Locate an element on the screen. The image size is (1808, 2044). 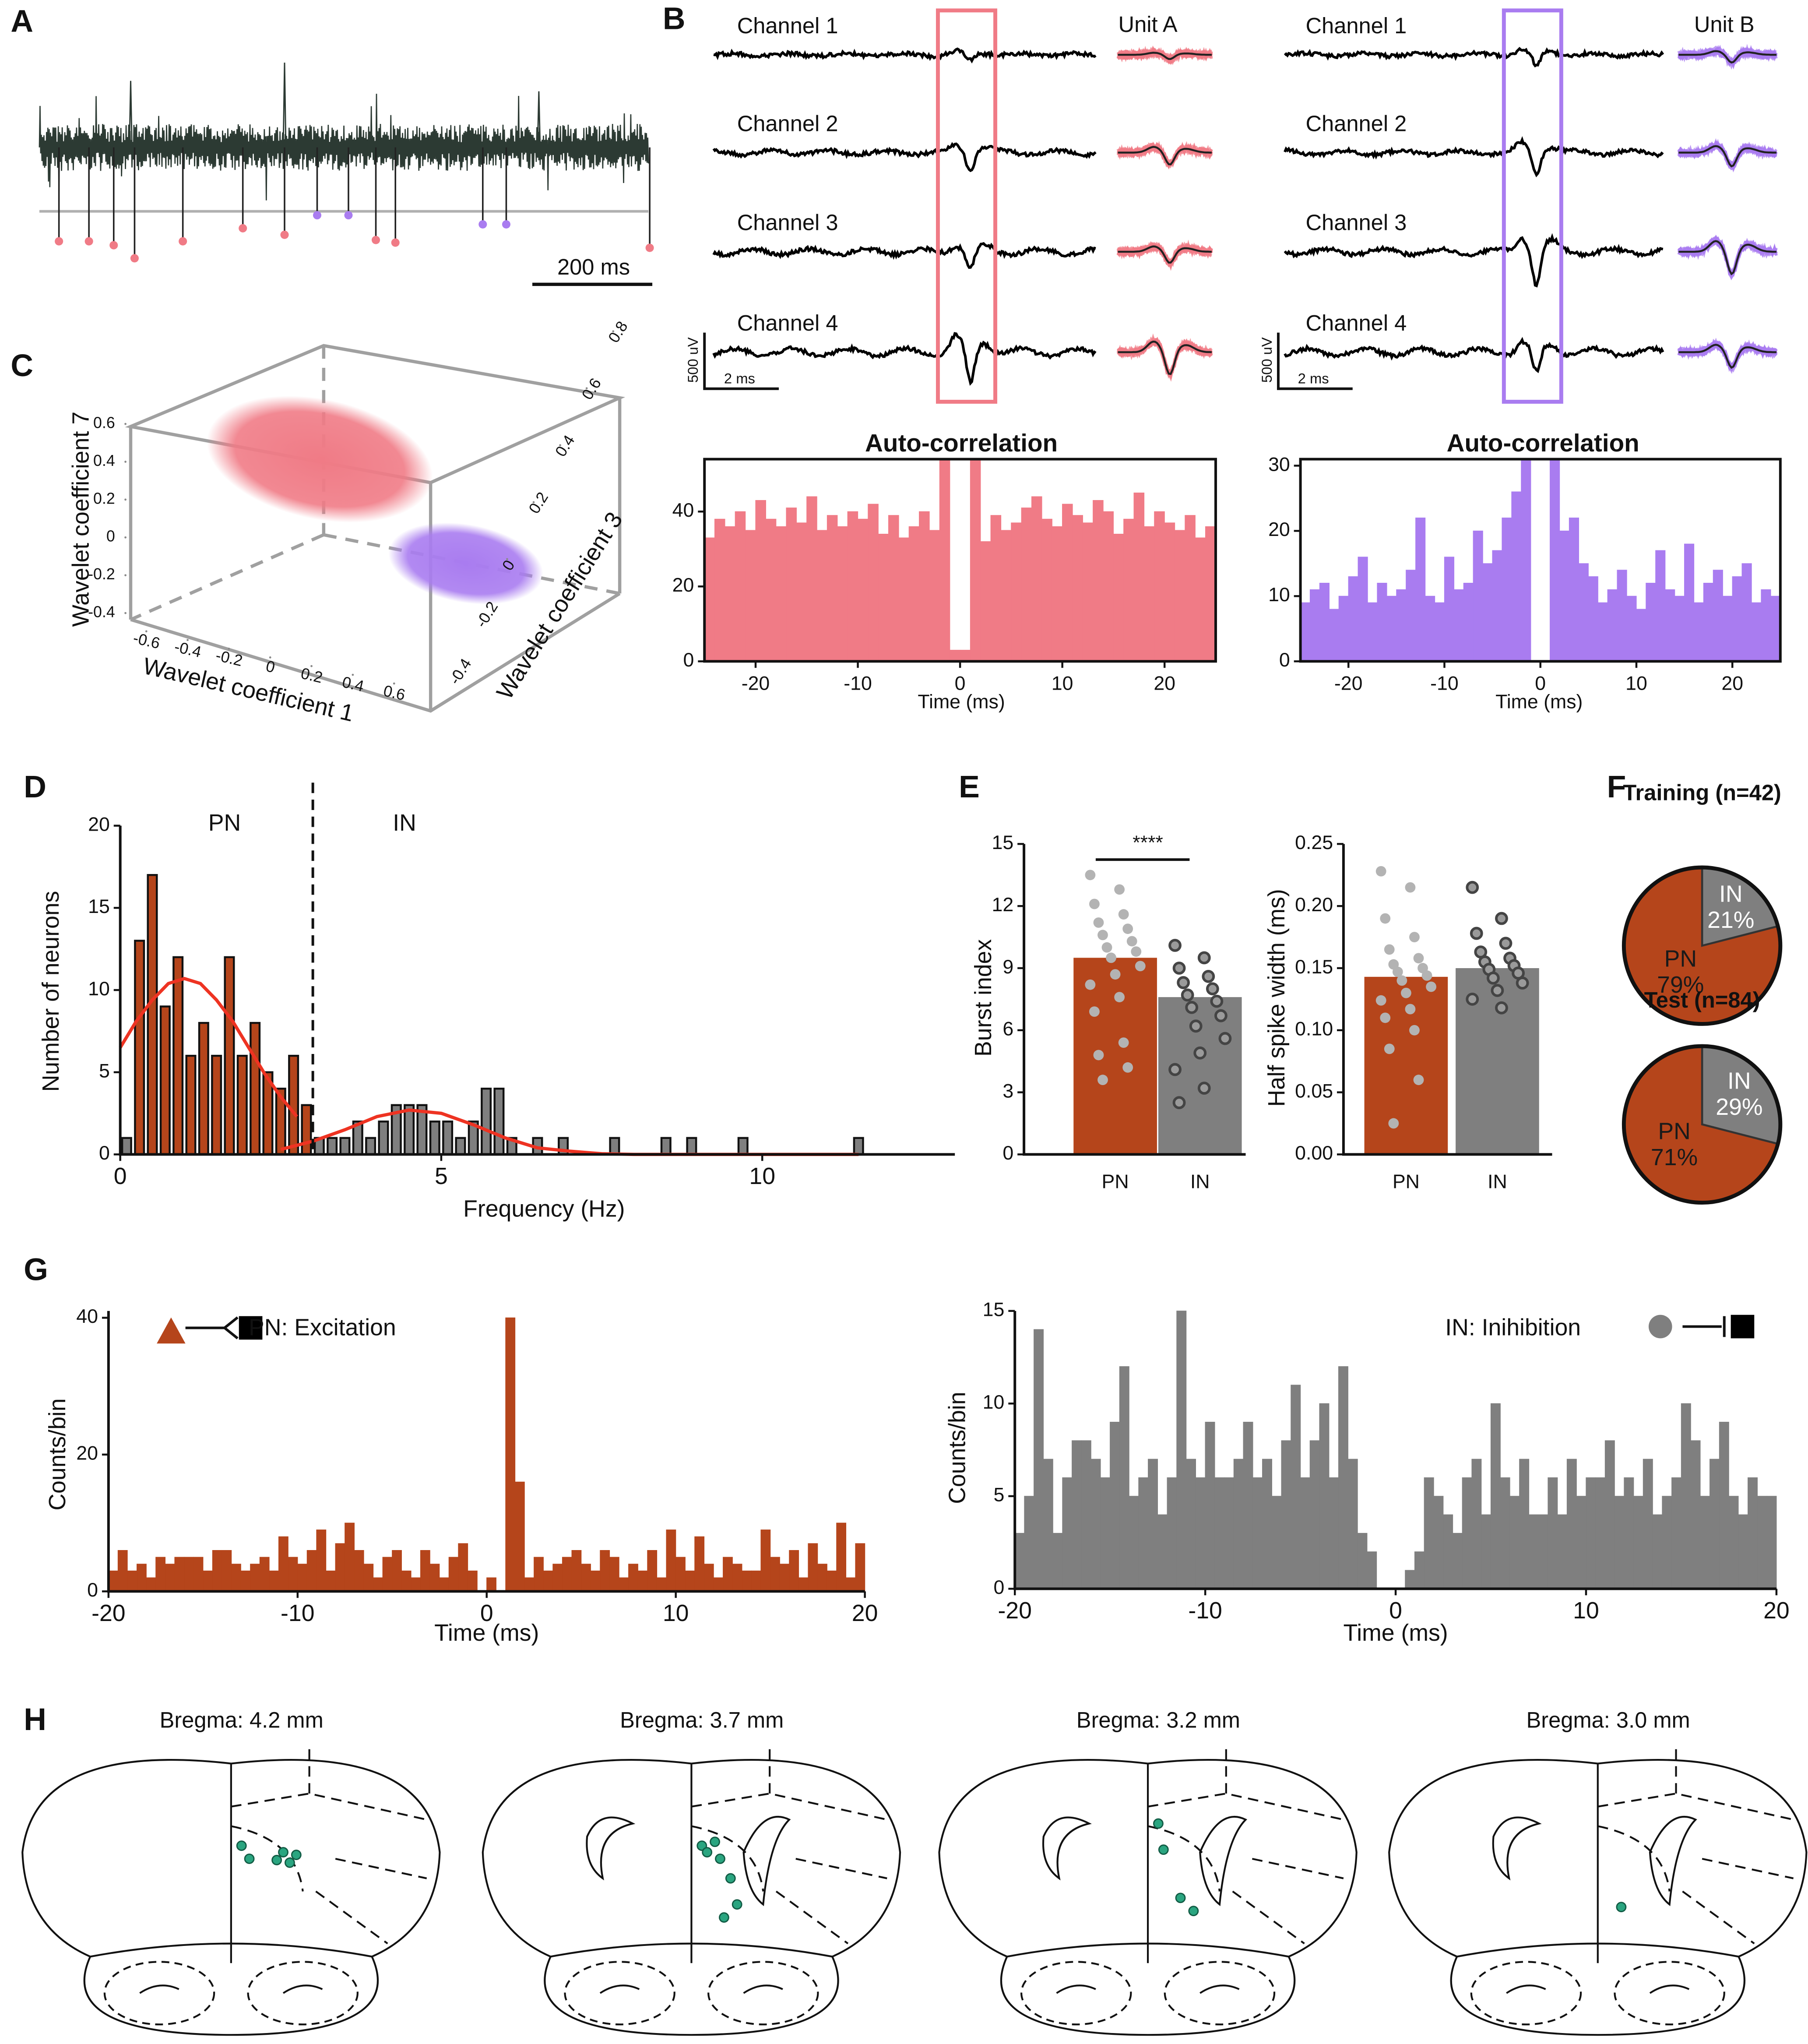
panel-label: A is located at coordinates (22, 21).